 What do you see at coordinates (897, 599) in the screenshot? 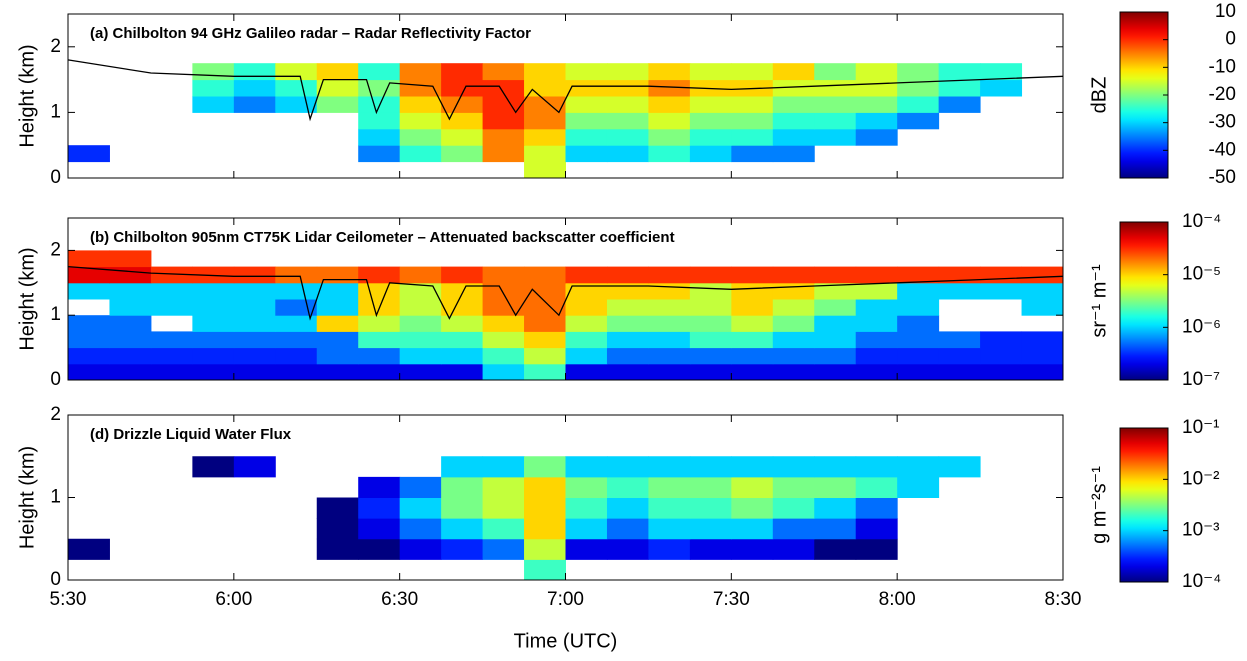
I see `x-tick-label: 8:00` at bounding box center [897, 599].